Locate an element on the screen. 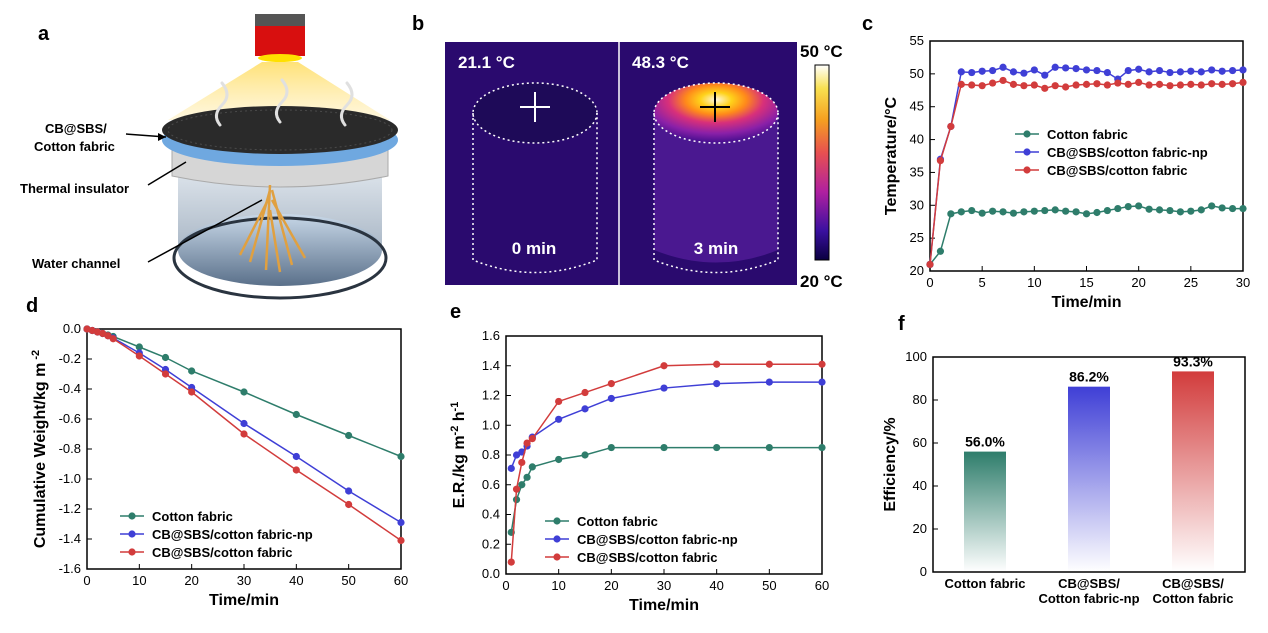  y-tick-label: 35 is located at coordinates (917, 171).